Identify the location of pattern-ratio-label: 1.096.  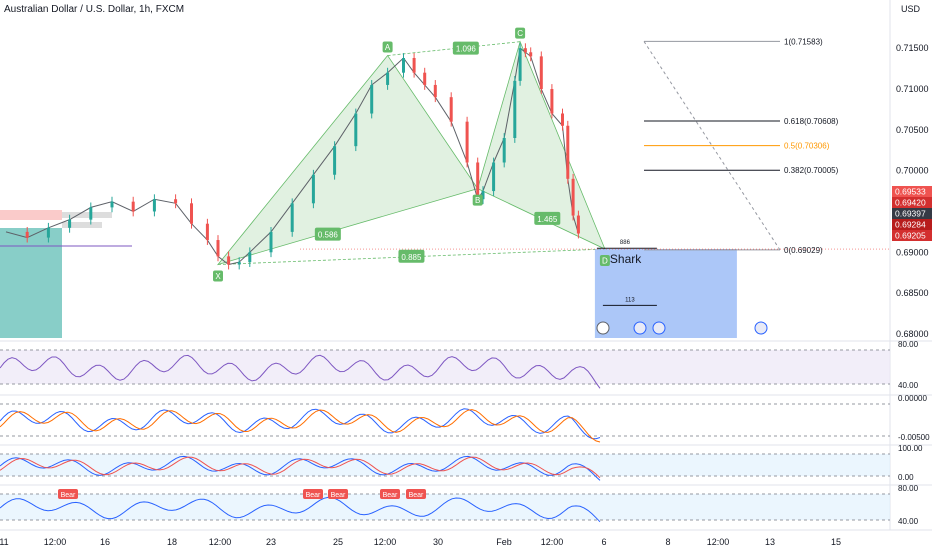
(466, 49).